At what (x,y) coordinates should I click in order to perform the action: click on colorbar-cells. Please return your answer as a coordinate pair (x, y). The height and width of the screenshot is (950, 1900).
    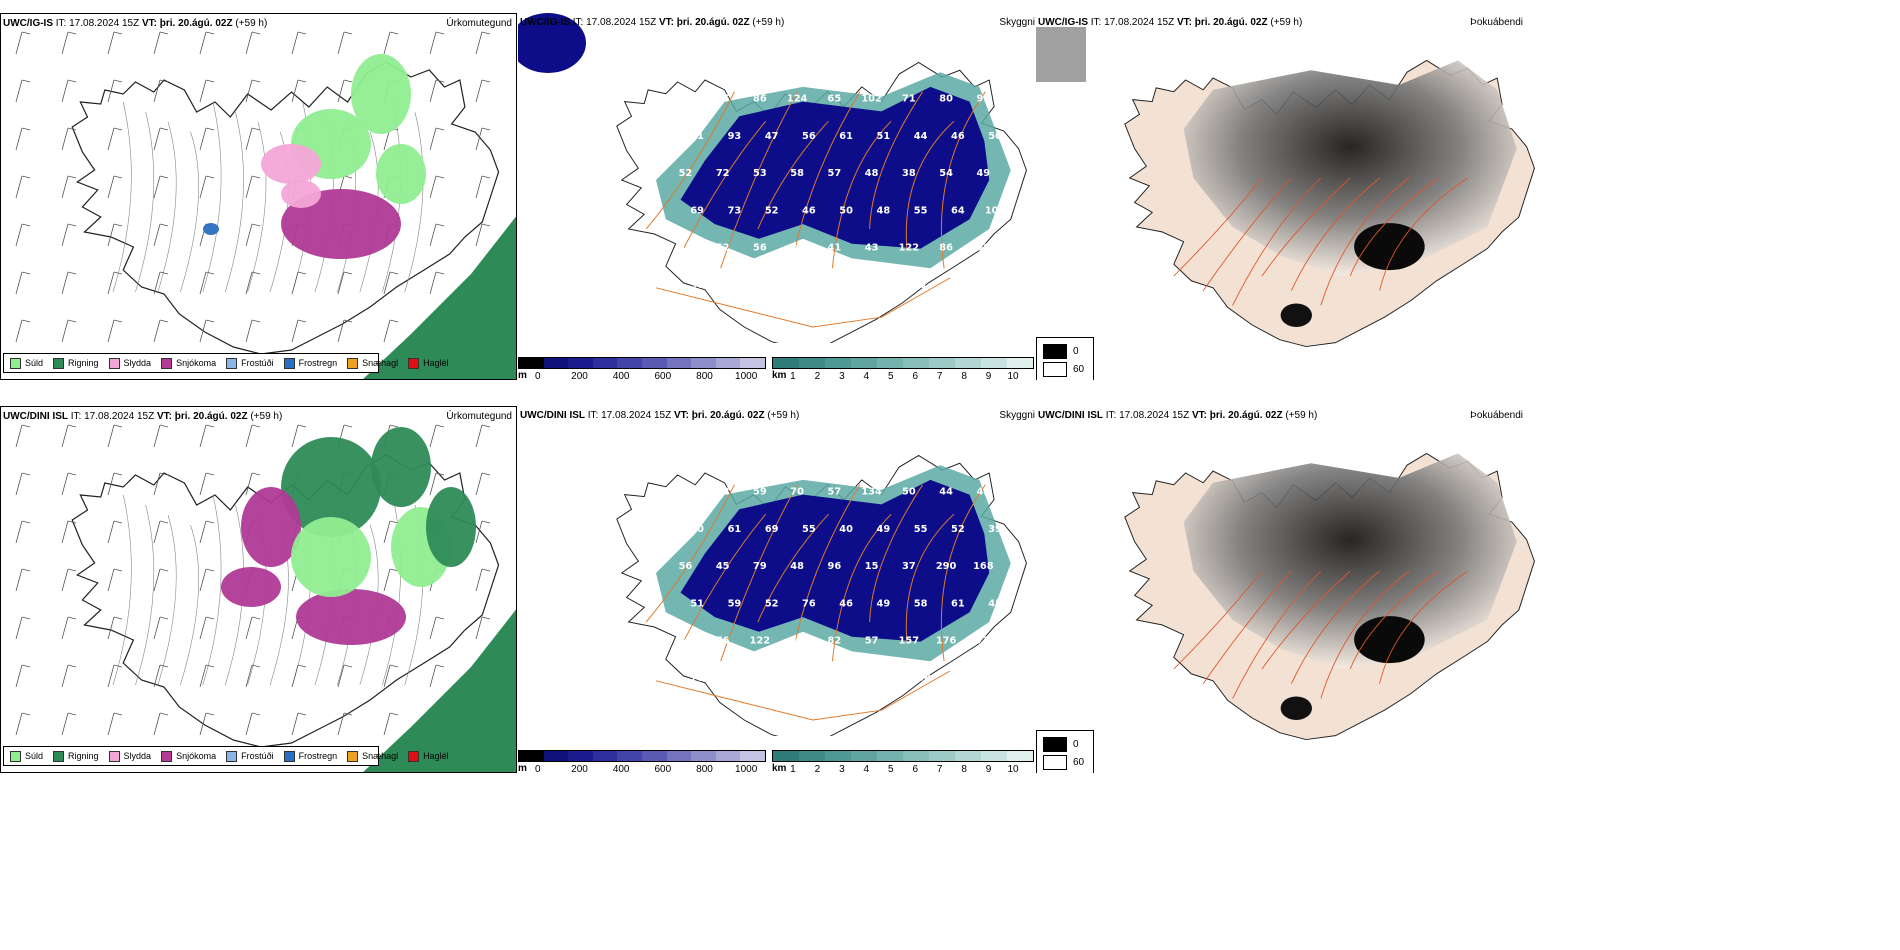
    Looking at the image, I should click on (903, 363).